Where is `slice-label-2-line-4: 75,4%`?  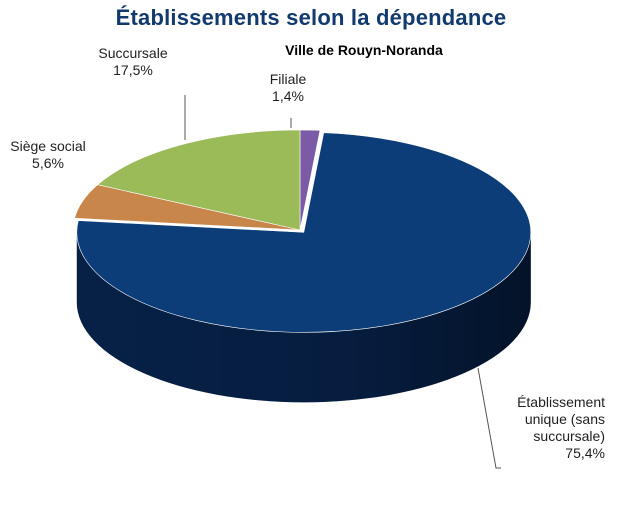 slice-label-2-line-4: 75,4% is located at coordinates (585, 453).